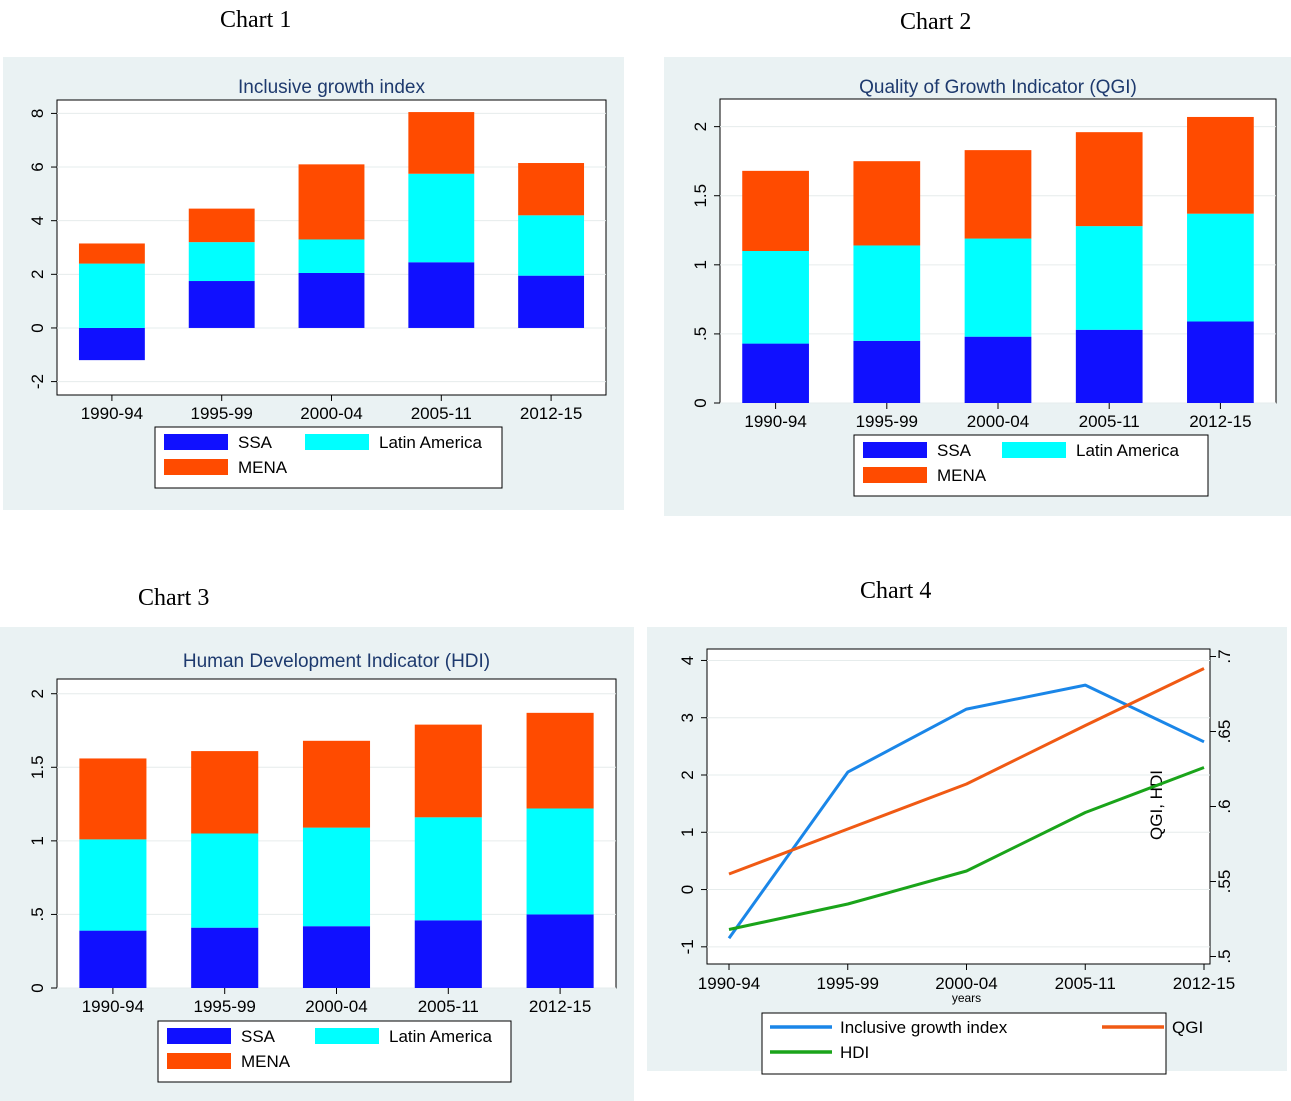 The image size is (1291, 1101). I want to click on y2-axis-label: QGI, HDI, so click(1156, 805).